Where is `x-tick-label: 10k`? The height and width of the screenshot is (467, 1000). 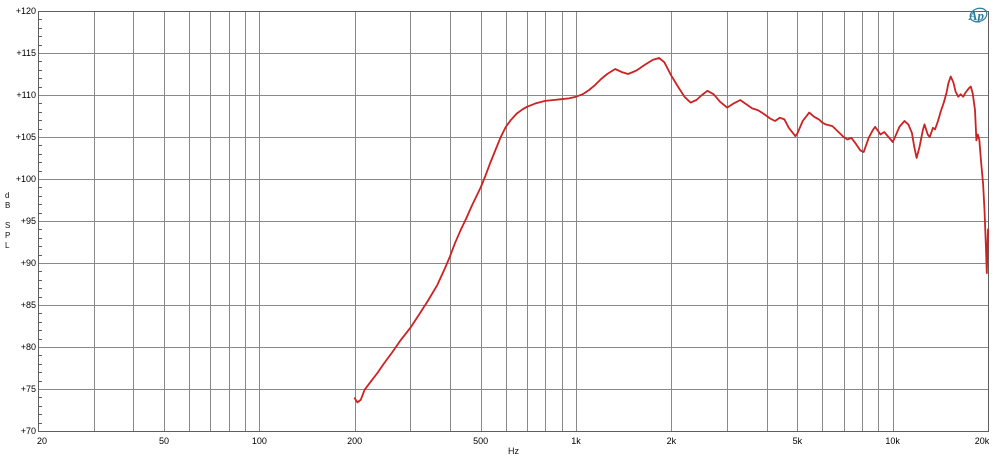 x-tick-label: 10k is located at coordinates (892, 441).